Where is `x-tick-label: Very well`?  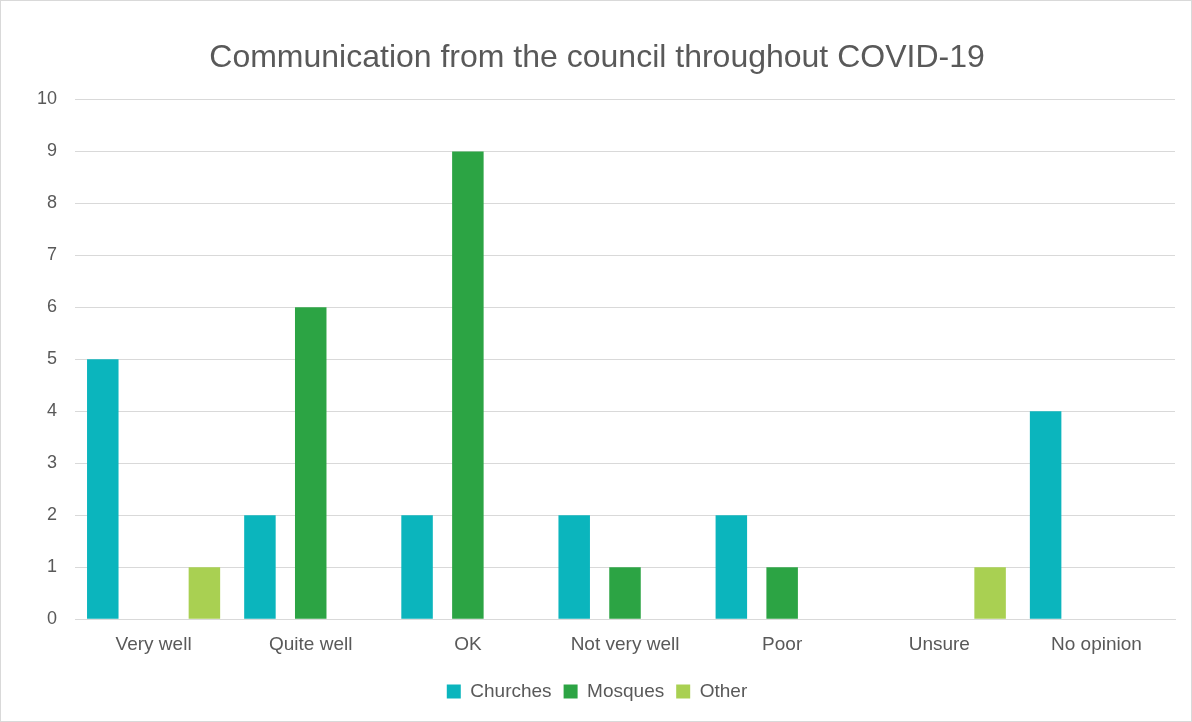
x-tick-label: Very well is located at coordinates (153, 643).